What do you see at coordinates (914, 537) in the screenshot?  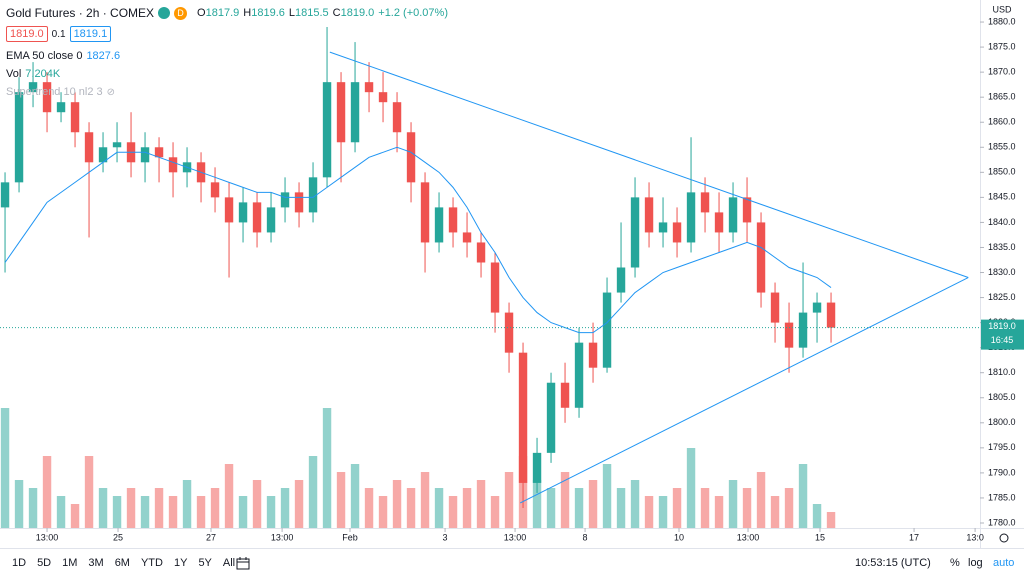 I see `x-tick-label: 17` at bounding box center [914, 537].